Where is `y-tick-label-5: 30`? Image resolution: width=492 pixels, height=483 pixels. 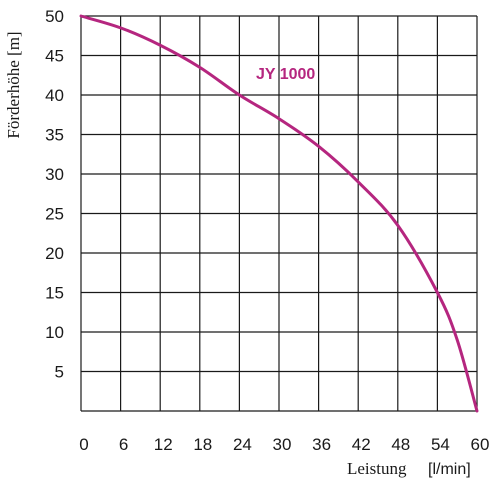
y-tick-label-5: 30 is located at coordinates (54, 174).